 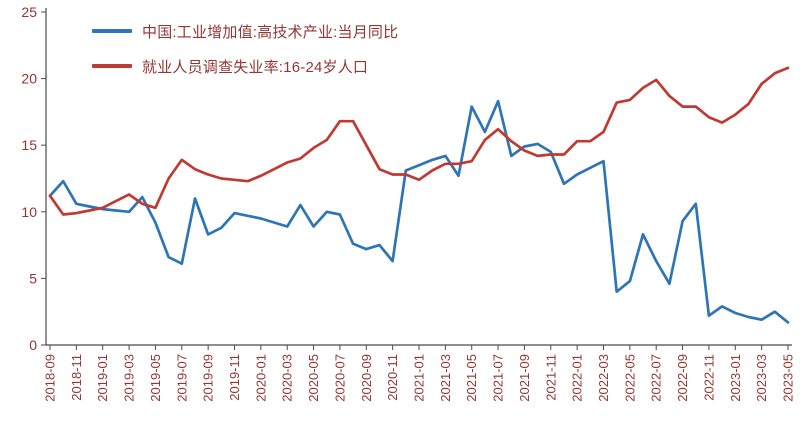 What do you see at coordinates (682, 378) in the screenshot?
I see `x-axis-tick-label: 2022-09` at bounding box center [682, 378].